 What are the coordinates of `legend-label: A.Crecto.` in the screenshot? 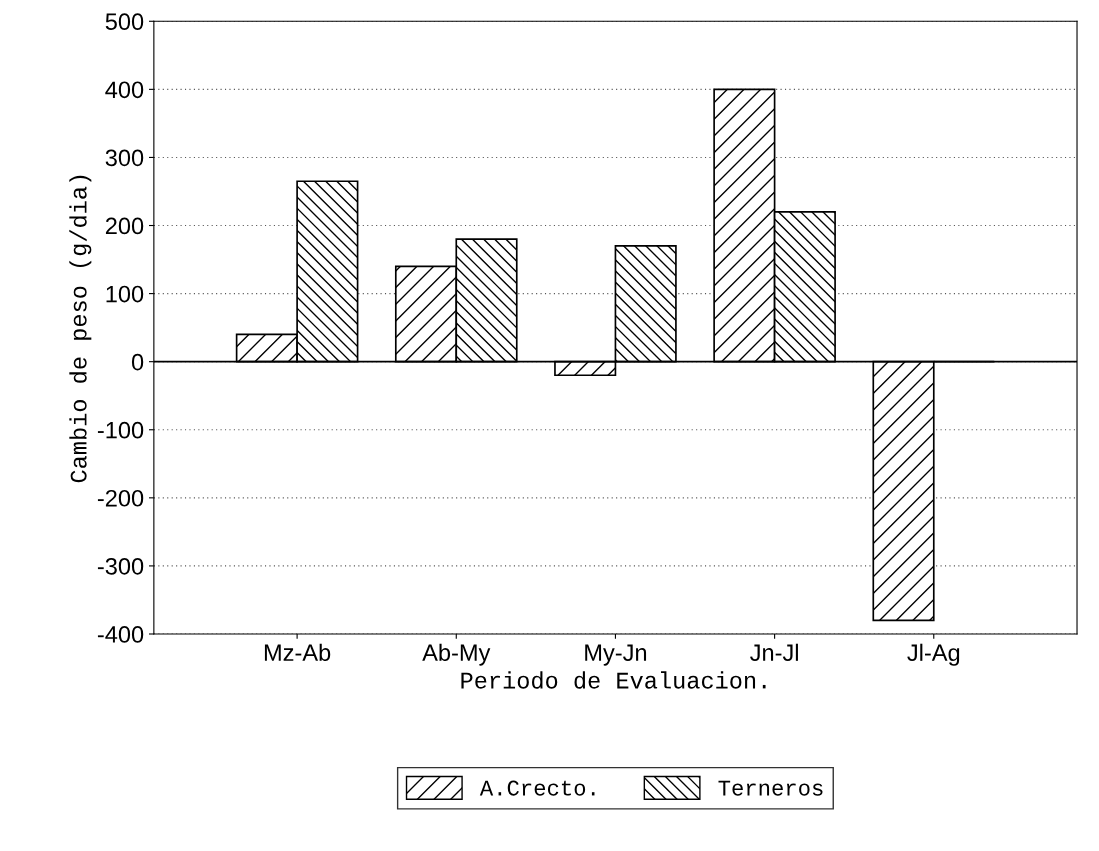 It's located at (537, 788).